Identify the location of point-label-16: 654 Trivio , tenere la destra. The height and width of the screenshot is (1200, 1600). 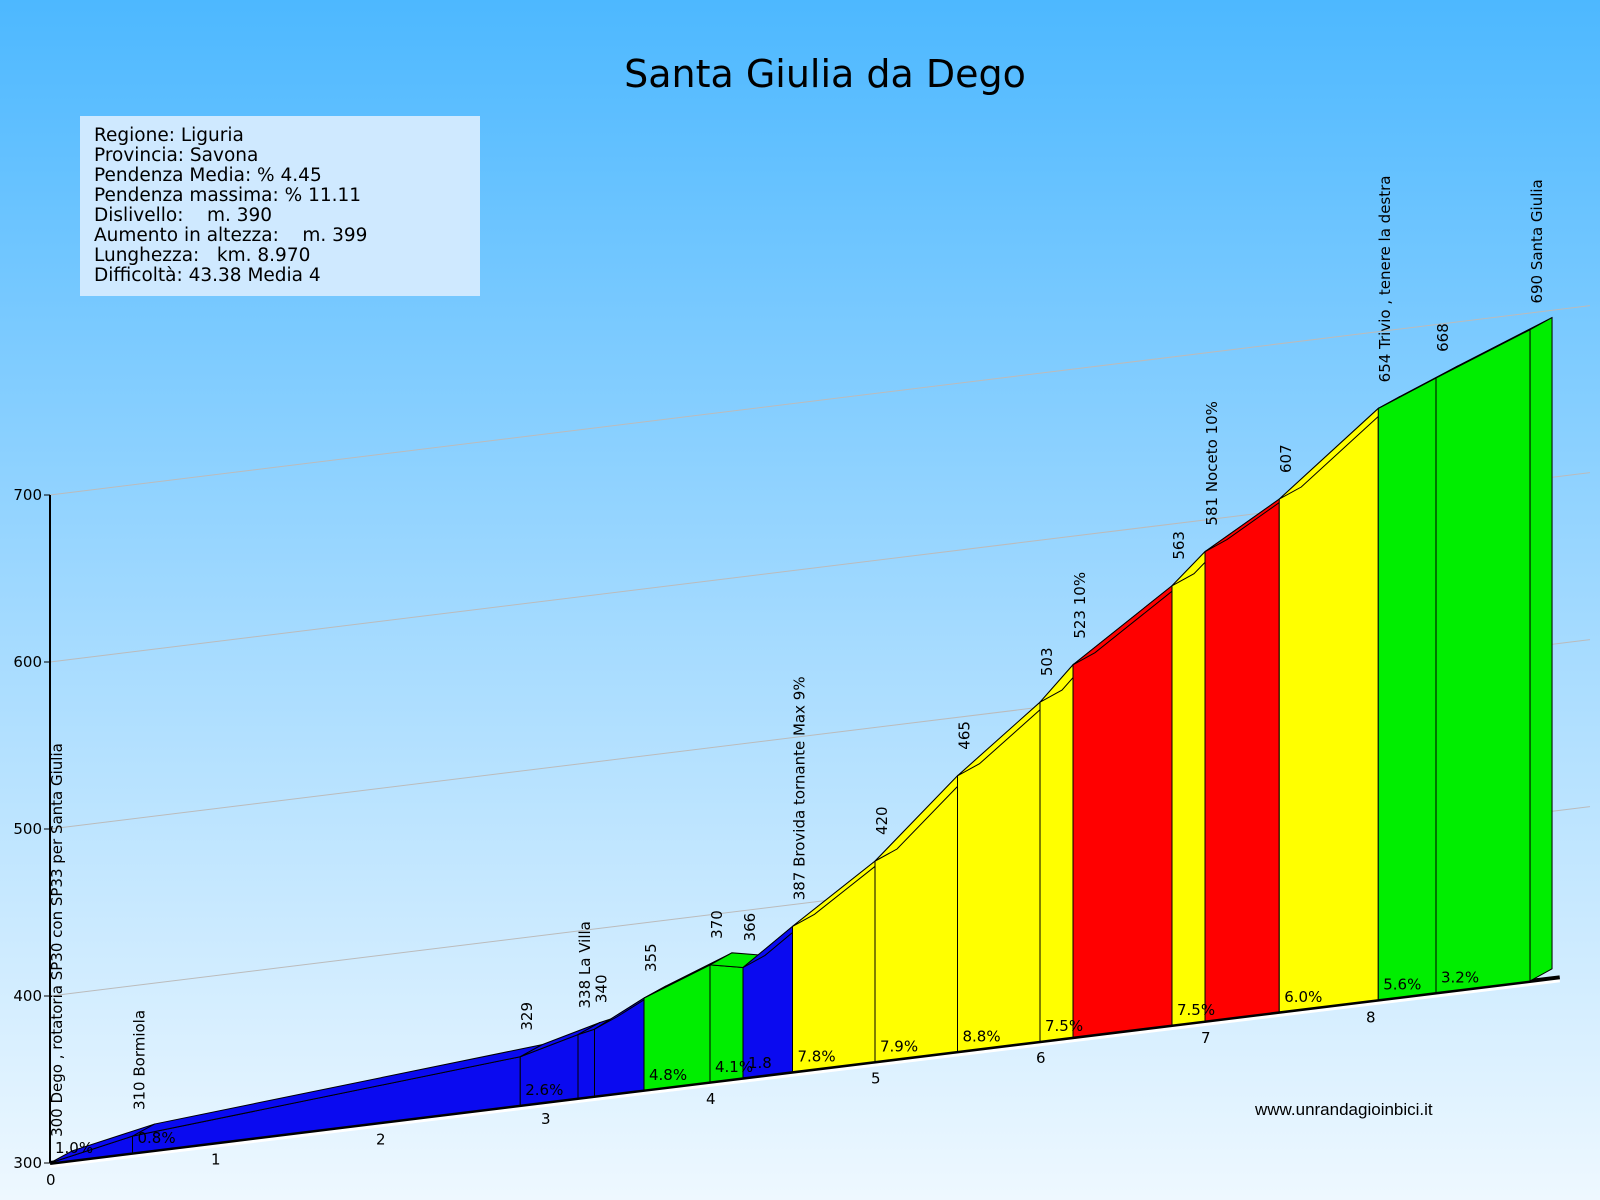
(1385, 279).